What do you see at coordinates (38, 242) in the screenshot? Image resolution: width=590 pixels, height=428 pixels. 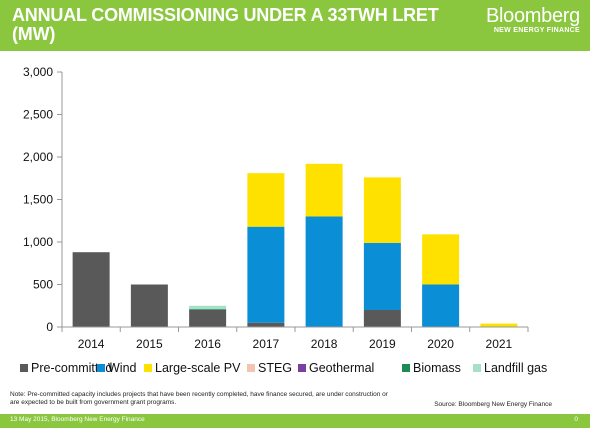 I see `y-tick-label: 1,000` at bounding box center [38, 242].